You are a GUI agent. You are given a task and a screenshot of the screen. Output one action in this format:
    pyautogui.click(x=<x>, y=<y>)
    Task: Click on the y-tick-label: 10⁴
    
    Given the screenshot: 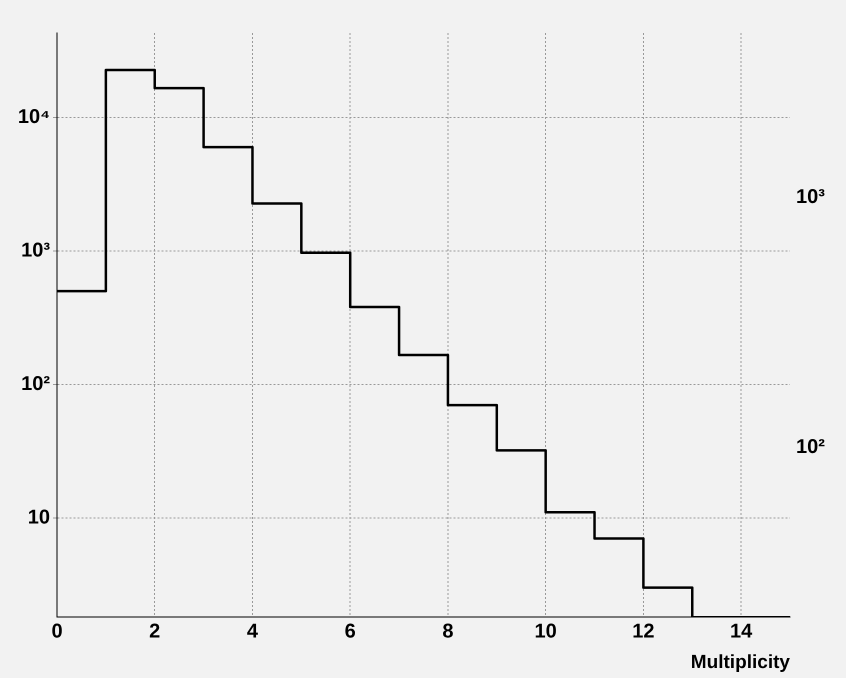 What is the action you would take?
    pyautogui.click(x=34, y=117)
    